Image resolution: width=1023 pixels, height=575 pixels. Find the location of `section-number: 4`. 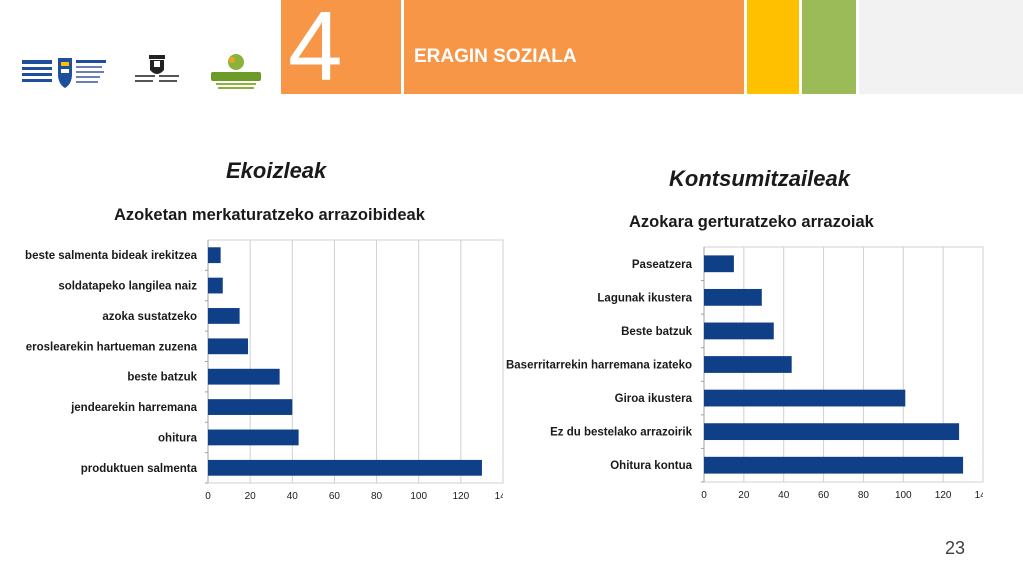

section-number: 4 is located at coordinates (315, 50).